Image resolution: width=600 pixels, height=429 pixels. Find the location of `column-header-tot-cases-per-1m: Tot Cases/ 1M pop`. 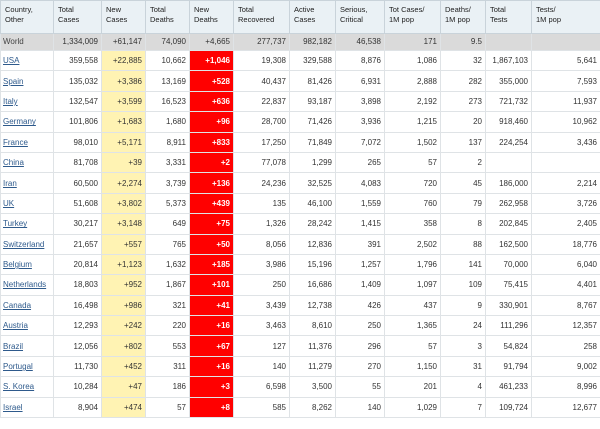

column-header-tot-cases-per-1m: Tot Cases/ 1M pop is located at coordinates (412, 17).